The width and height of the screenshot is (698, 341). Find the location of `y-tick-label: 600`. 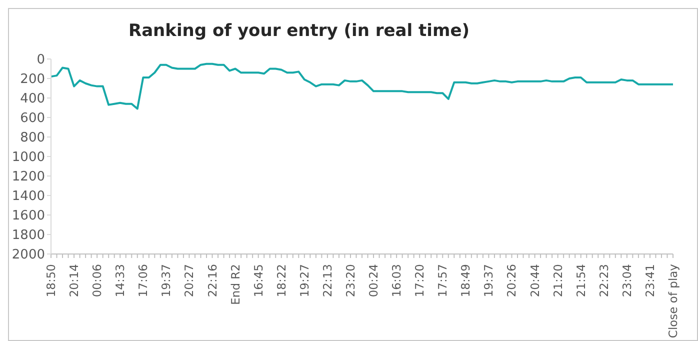

y-tick-label: 600 is located at coordinates (32, 118).